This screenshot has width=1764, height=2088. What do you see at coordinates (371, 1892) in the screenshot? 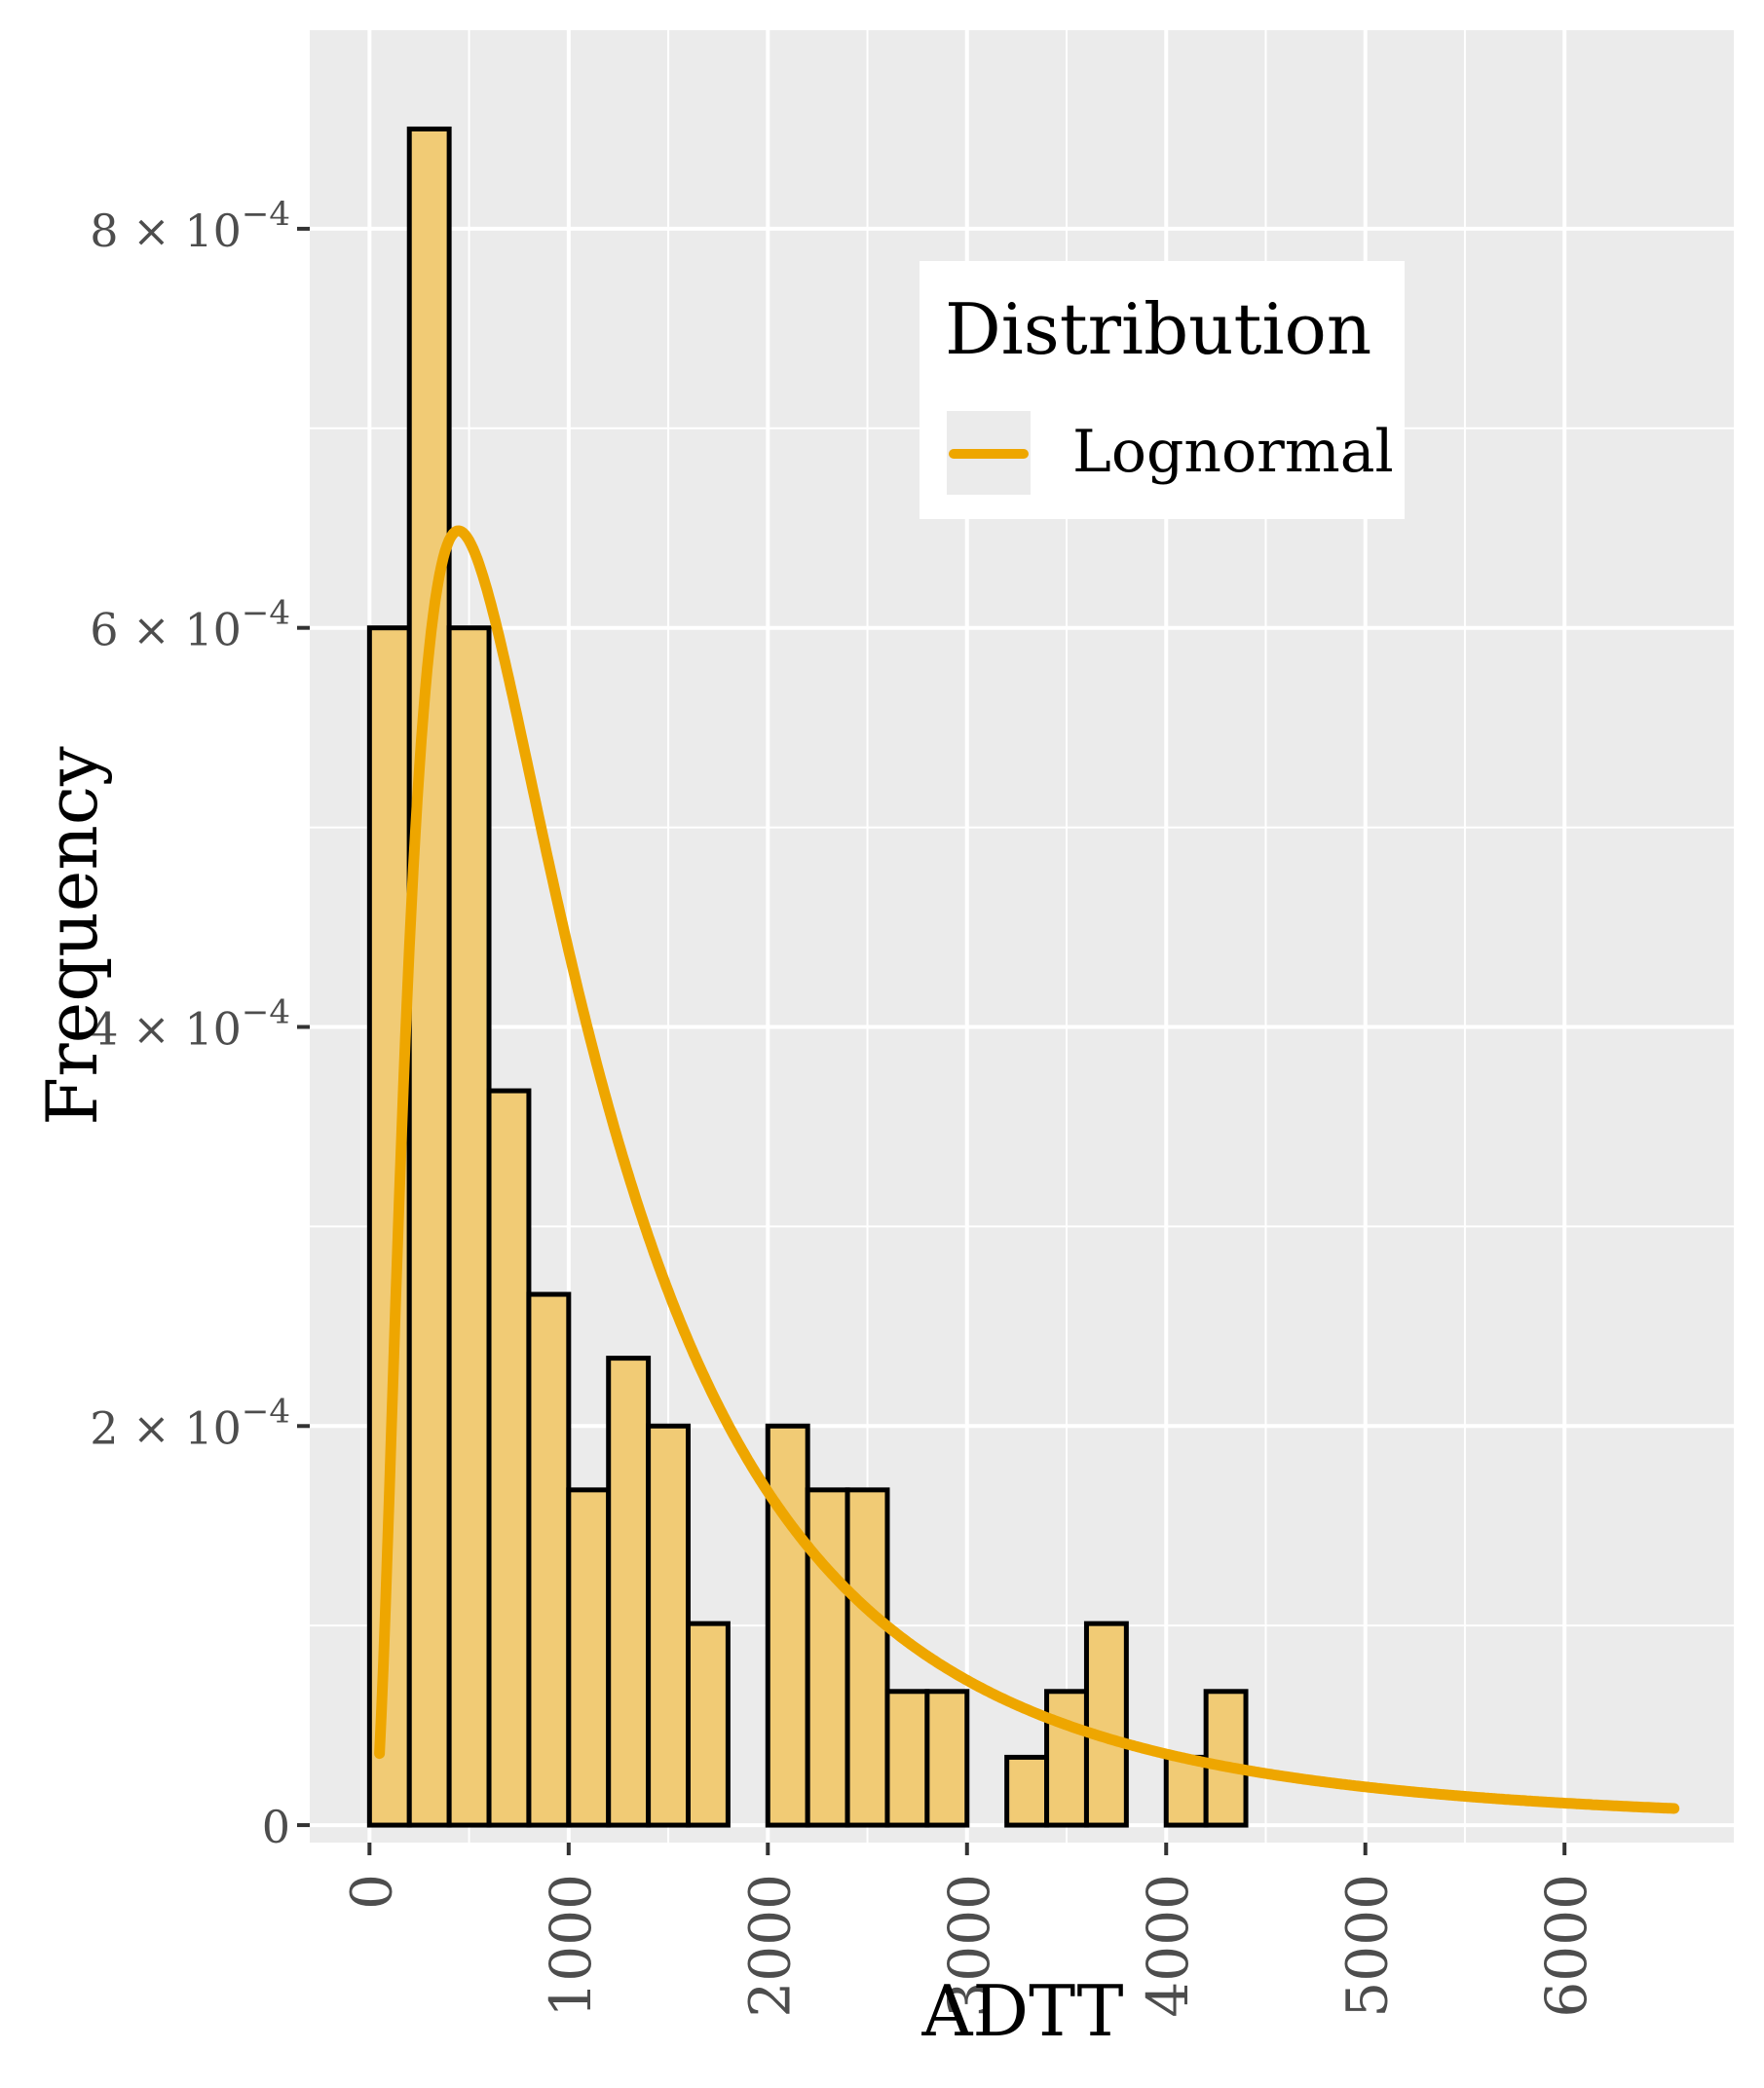
I see `x-tick-label: 0` at bounding box center [371, 1892].